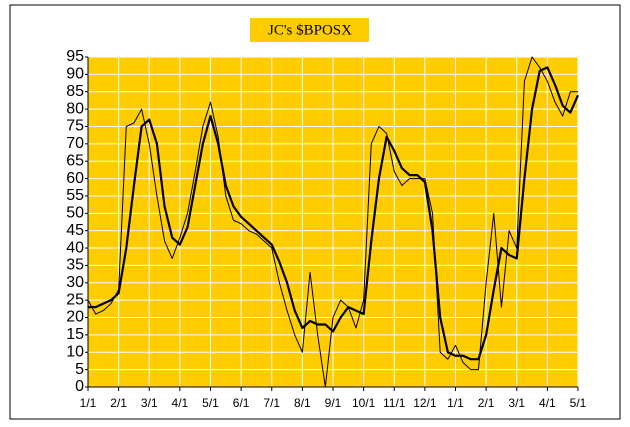 The image size is (630, 427). I want to click on title-box, so click(309, 30).